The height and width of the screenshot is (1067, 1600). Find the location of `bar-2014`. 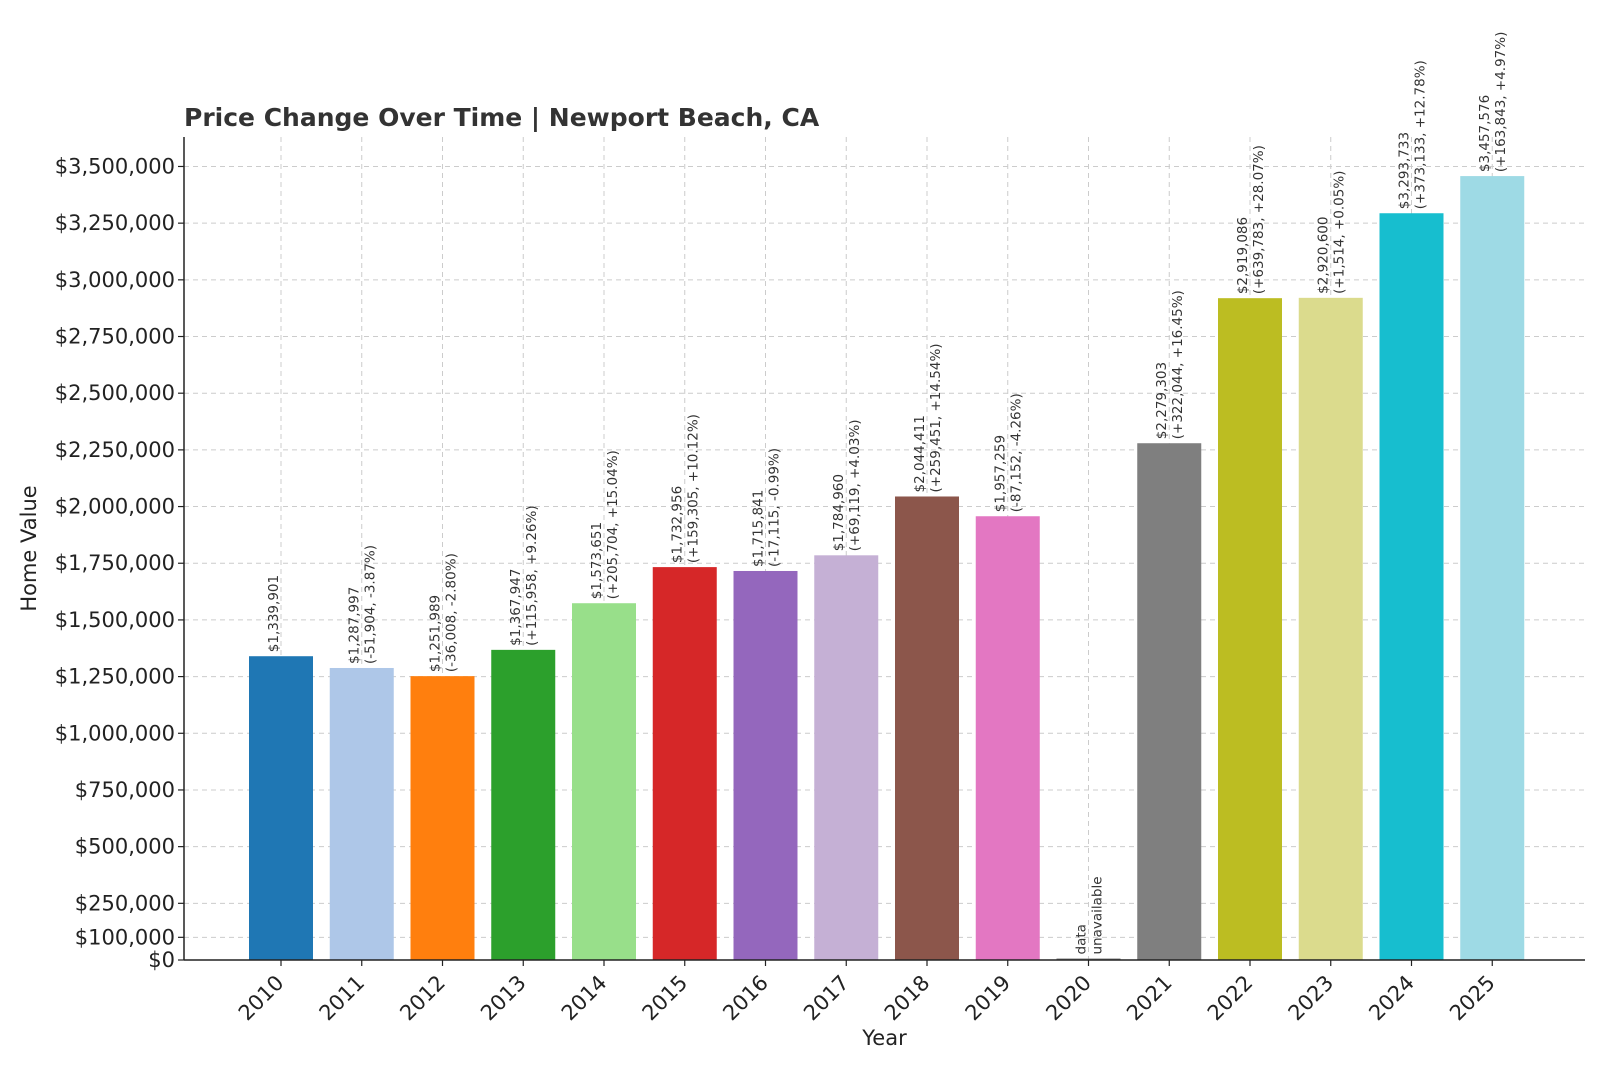

bar-2014 is located at coordinates (604, 781).